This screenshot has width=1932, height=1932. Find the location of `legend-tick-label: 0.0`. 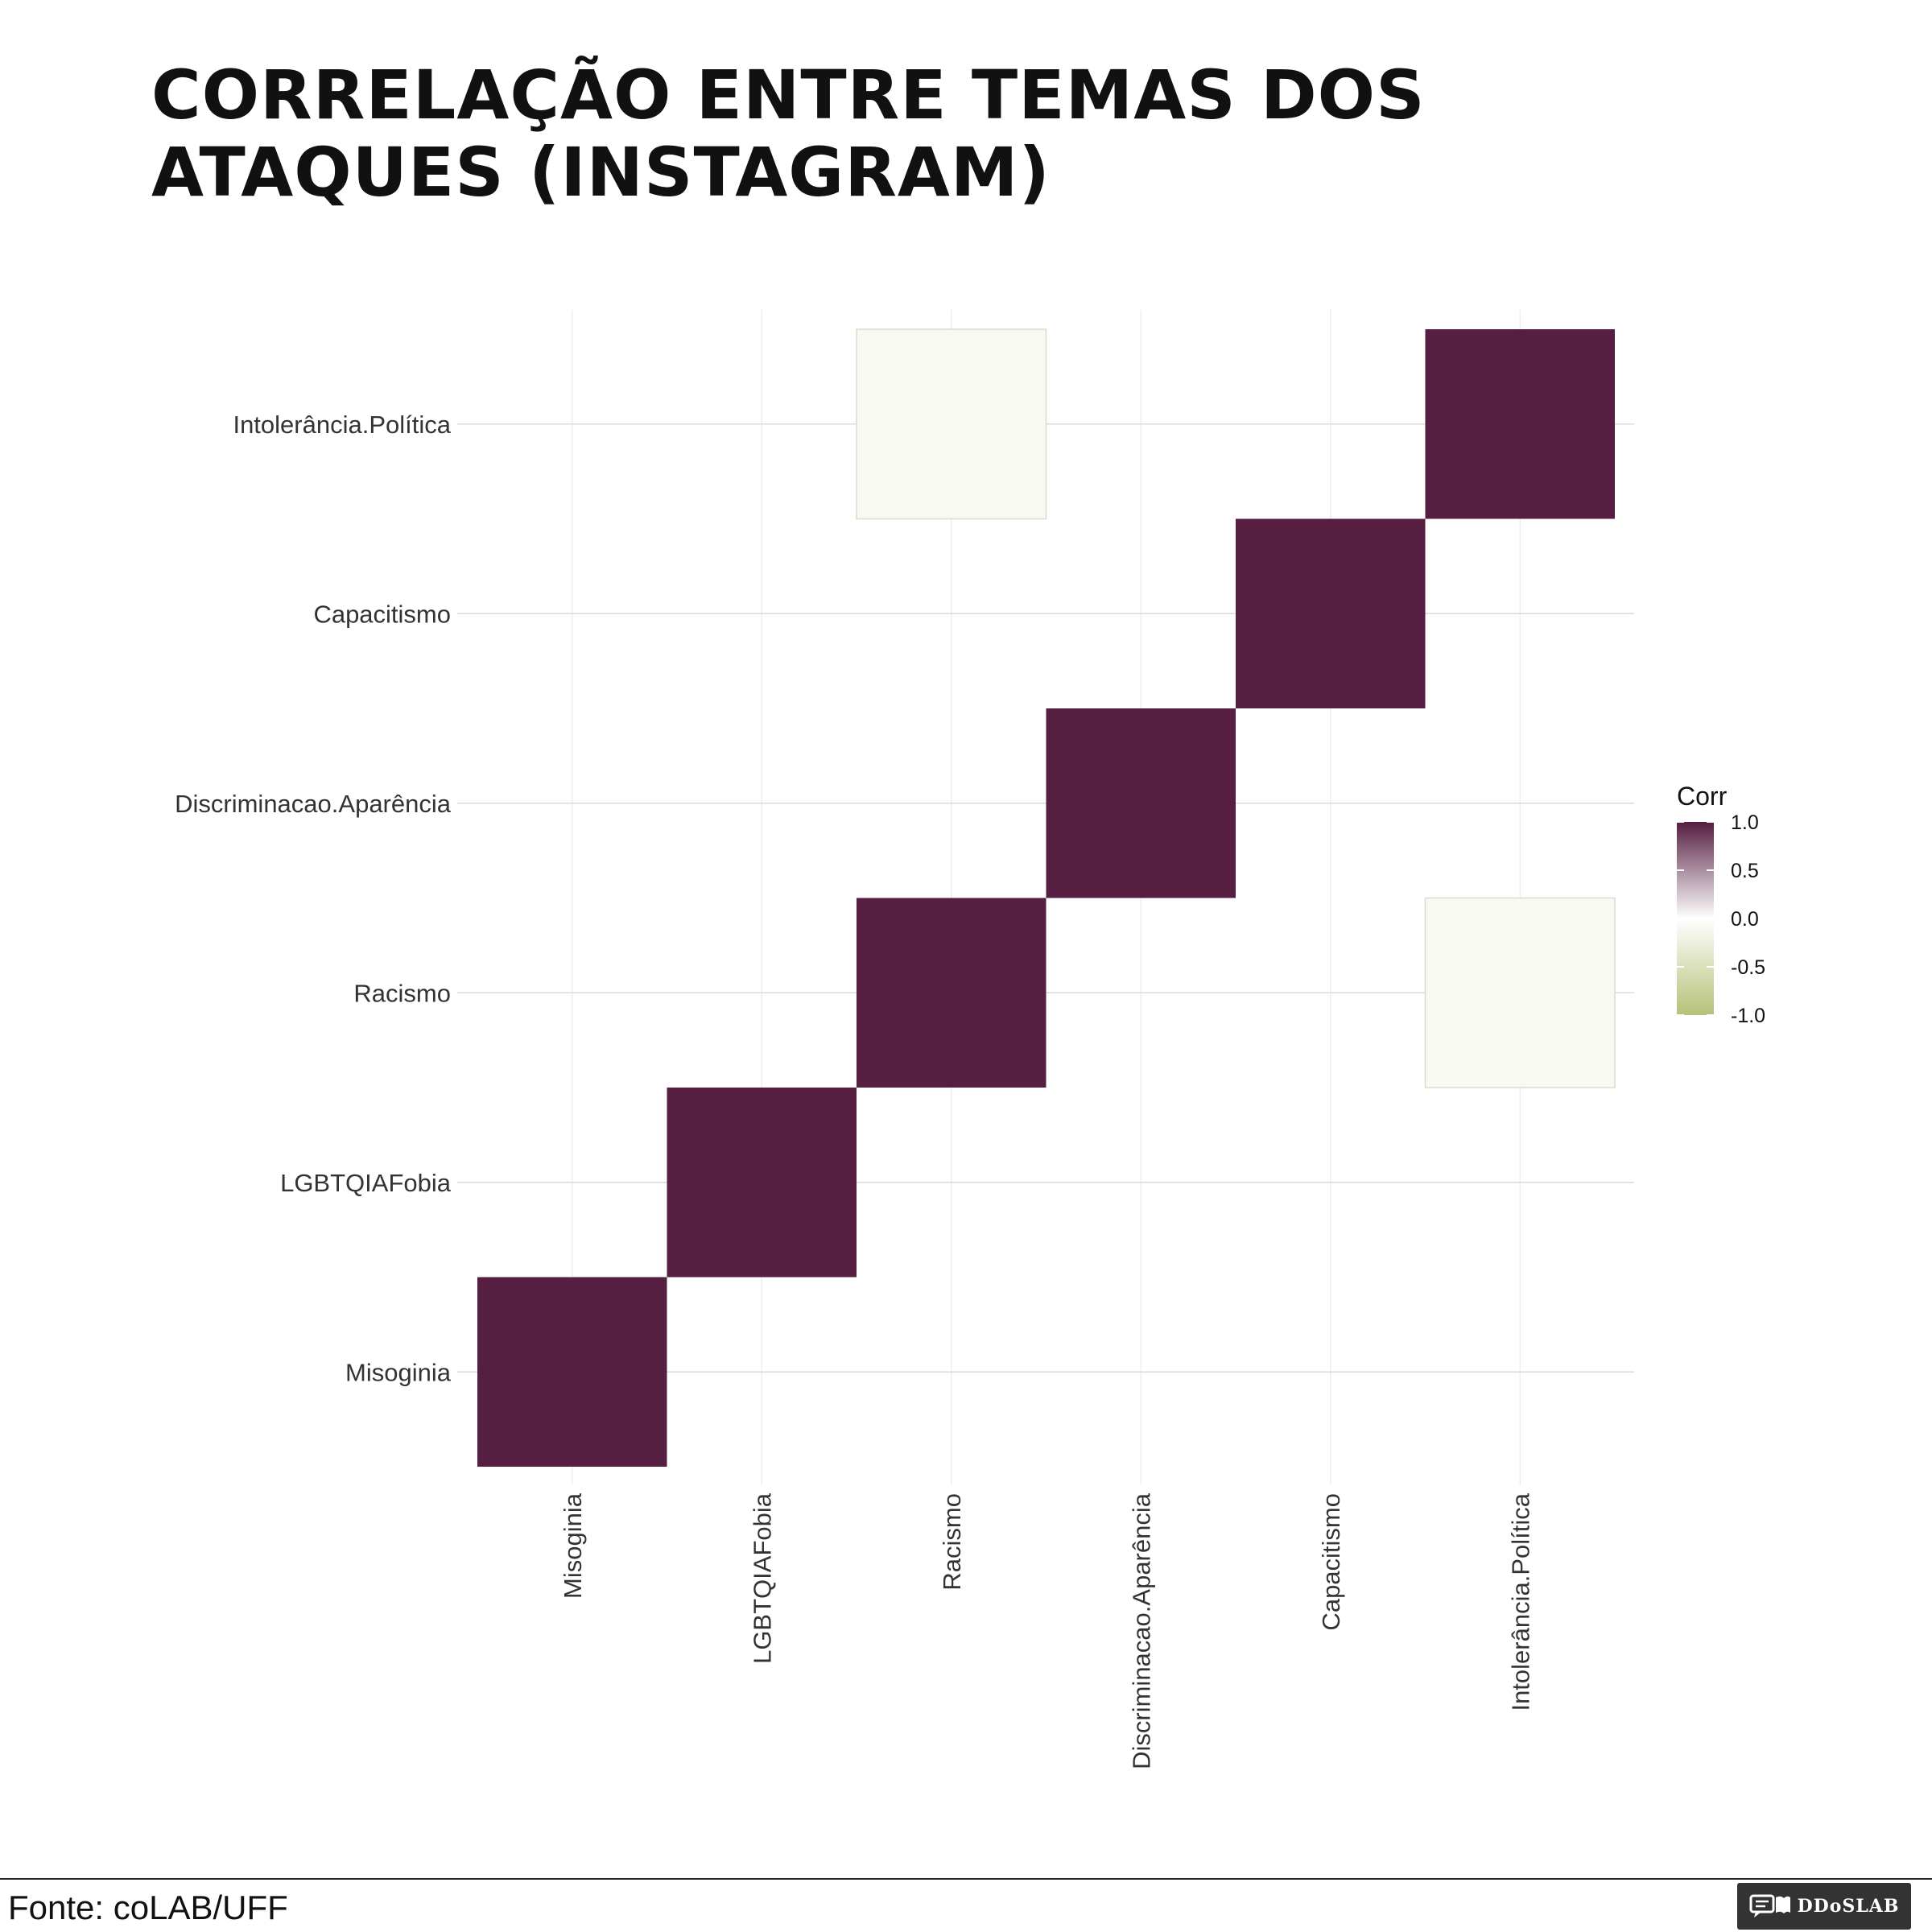

legend-tick-label: 0.0 is located at coordinates (1745, 919).